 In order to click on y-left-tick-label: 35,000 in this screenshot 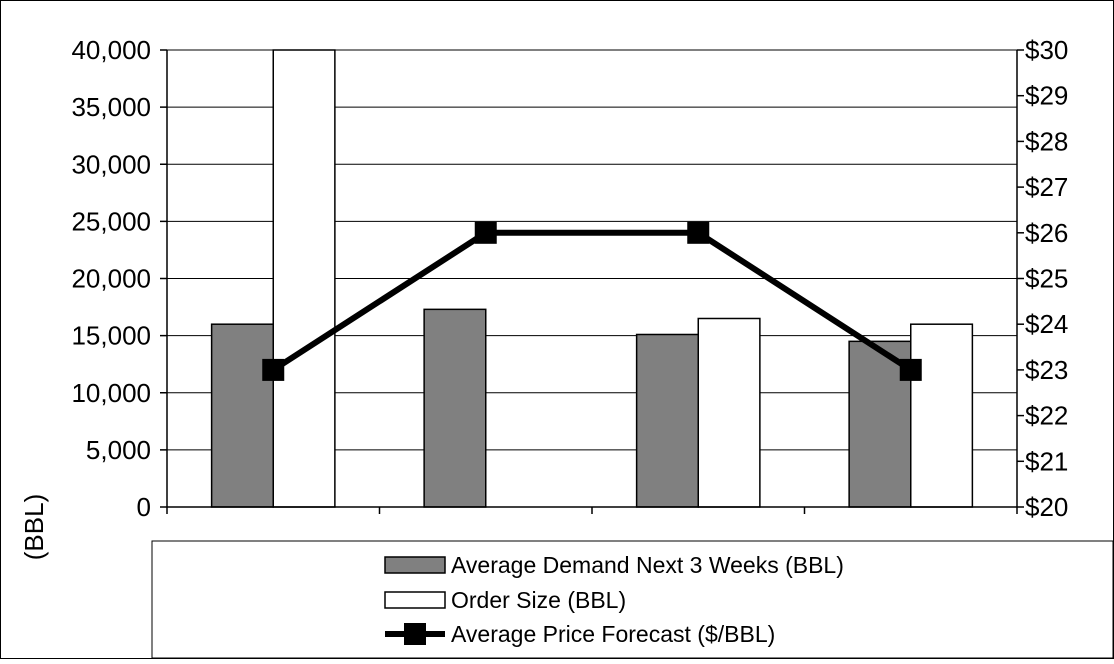, I will do `click(111, 107)`.